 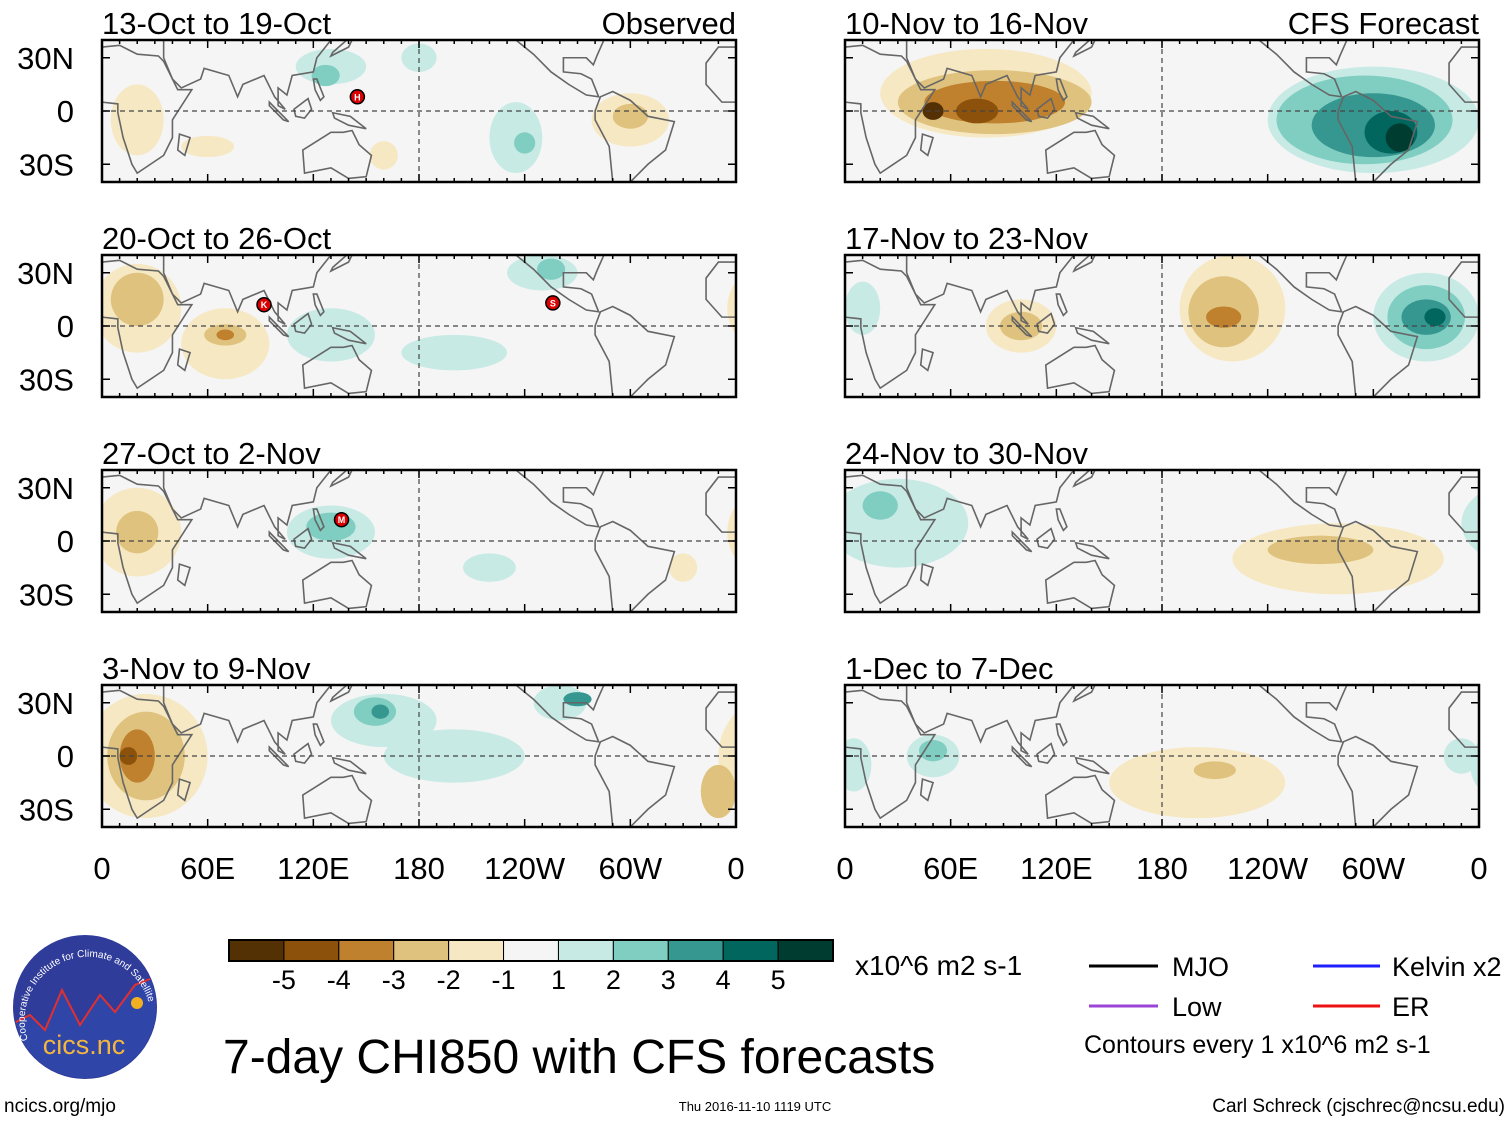 I want to click on storm-id: K, so click(x=264, y=305).